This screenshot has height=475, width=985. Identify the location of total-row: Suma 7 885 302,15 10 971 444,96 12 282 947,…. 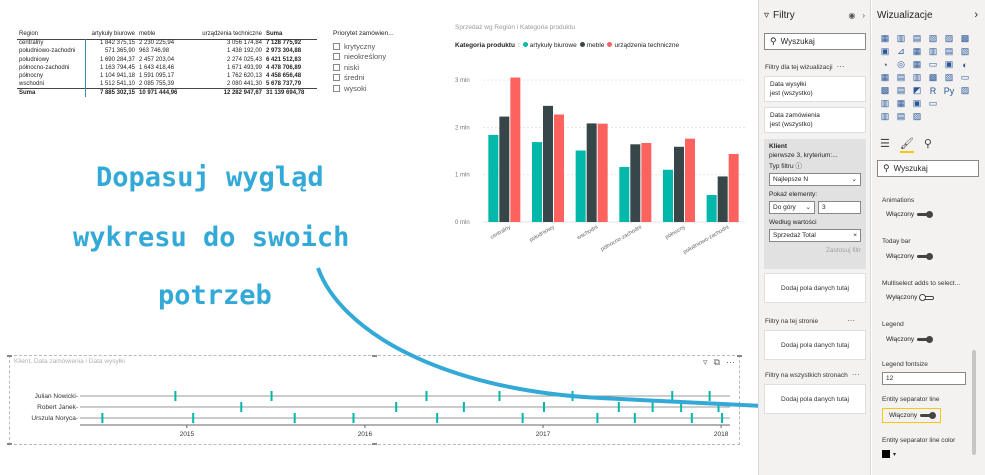
(167, 93).